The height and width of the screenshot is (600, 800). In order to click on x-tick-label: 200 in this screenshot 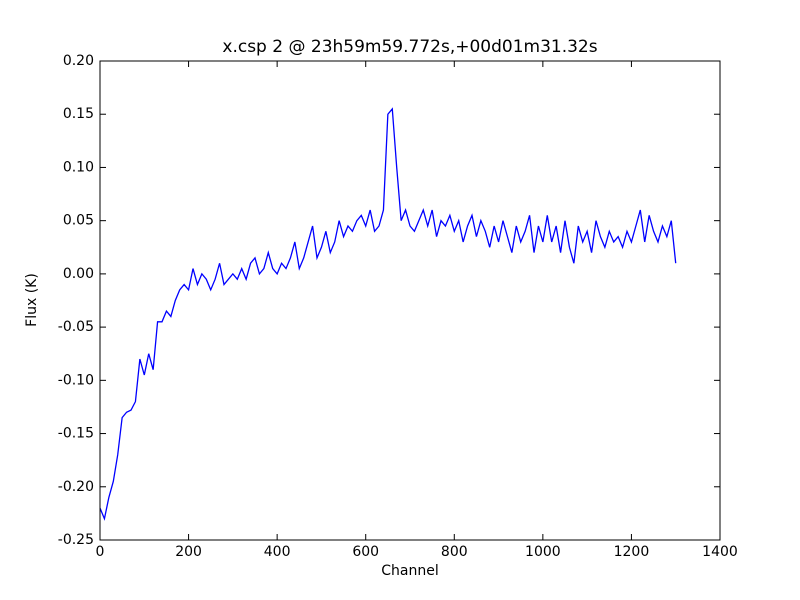, I will do `click(188, 552)`.